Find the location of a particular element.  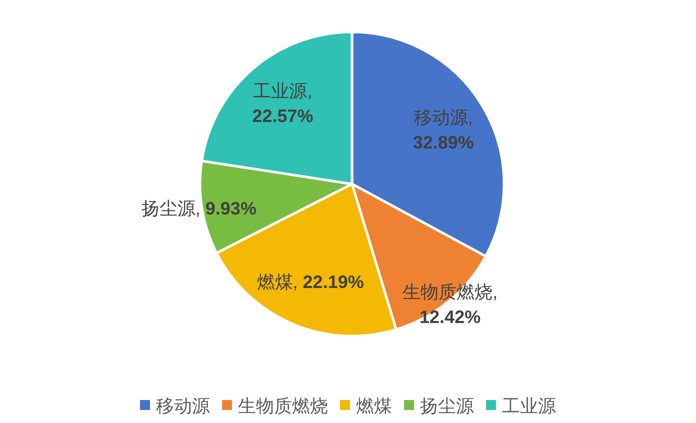

legend-label: 扬尘源 is located at coordinates (447, 406).